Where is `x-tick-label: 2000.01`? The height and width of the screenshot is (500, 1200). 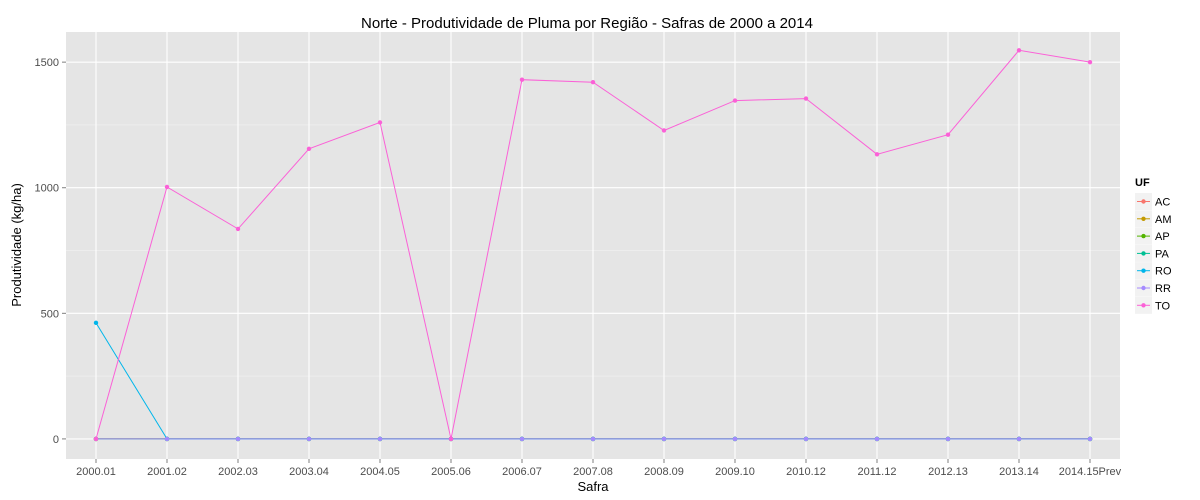
x-tick-label: 2000.01 is located at coordinates (96, 472).